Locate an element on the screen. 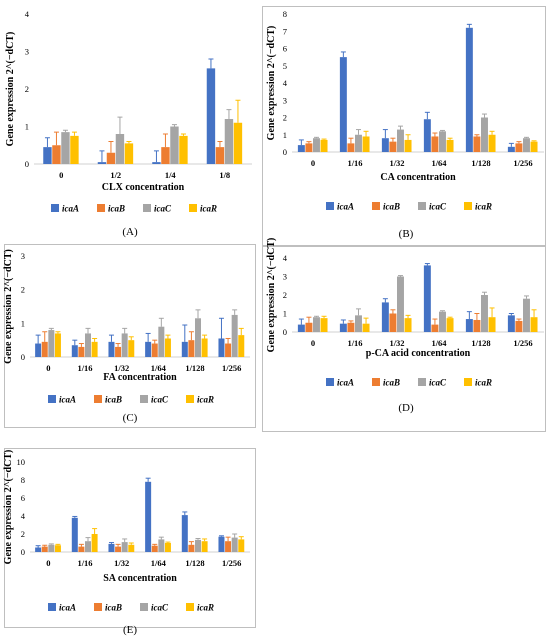 The height and width of the screenshot is (644, 550). chart-frame-d is located at coordinates (404, 339).